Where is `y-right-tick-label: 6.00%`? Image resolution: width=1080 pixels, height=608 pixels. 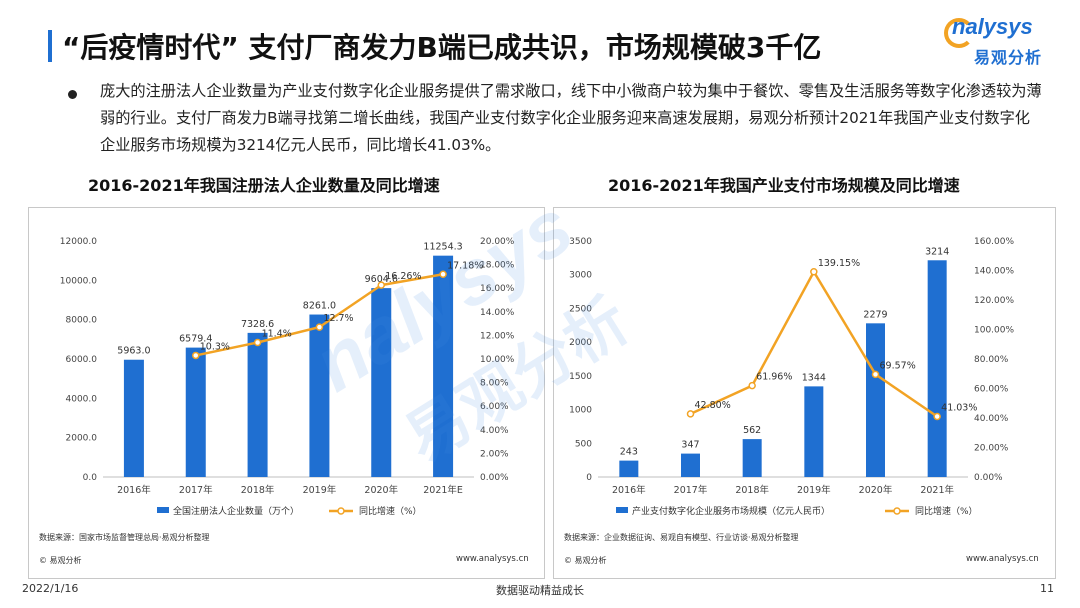
y-right-tick-label: 6.00% is located at coordinates (494, 407).